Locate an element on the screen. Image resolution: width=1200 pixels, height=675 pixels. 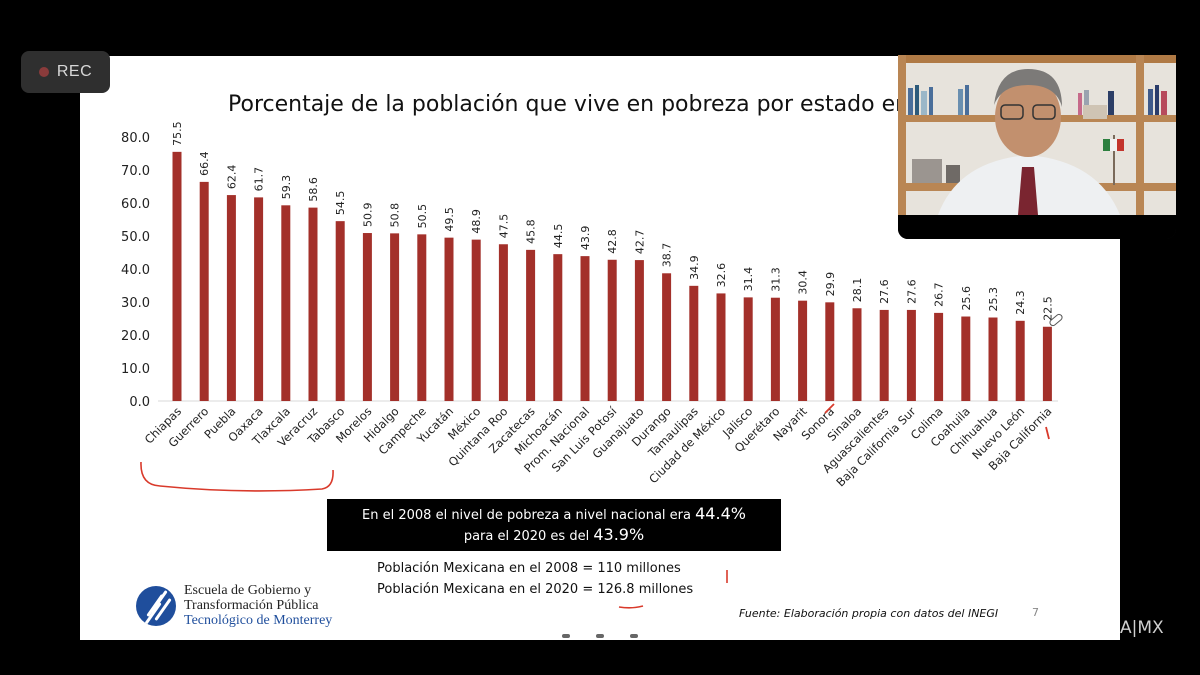
data-label: 42.7 is located at coordinates (639, 242).